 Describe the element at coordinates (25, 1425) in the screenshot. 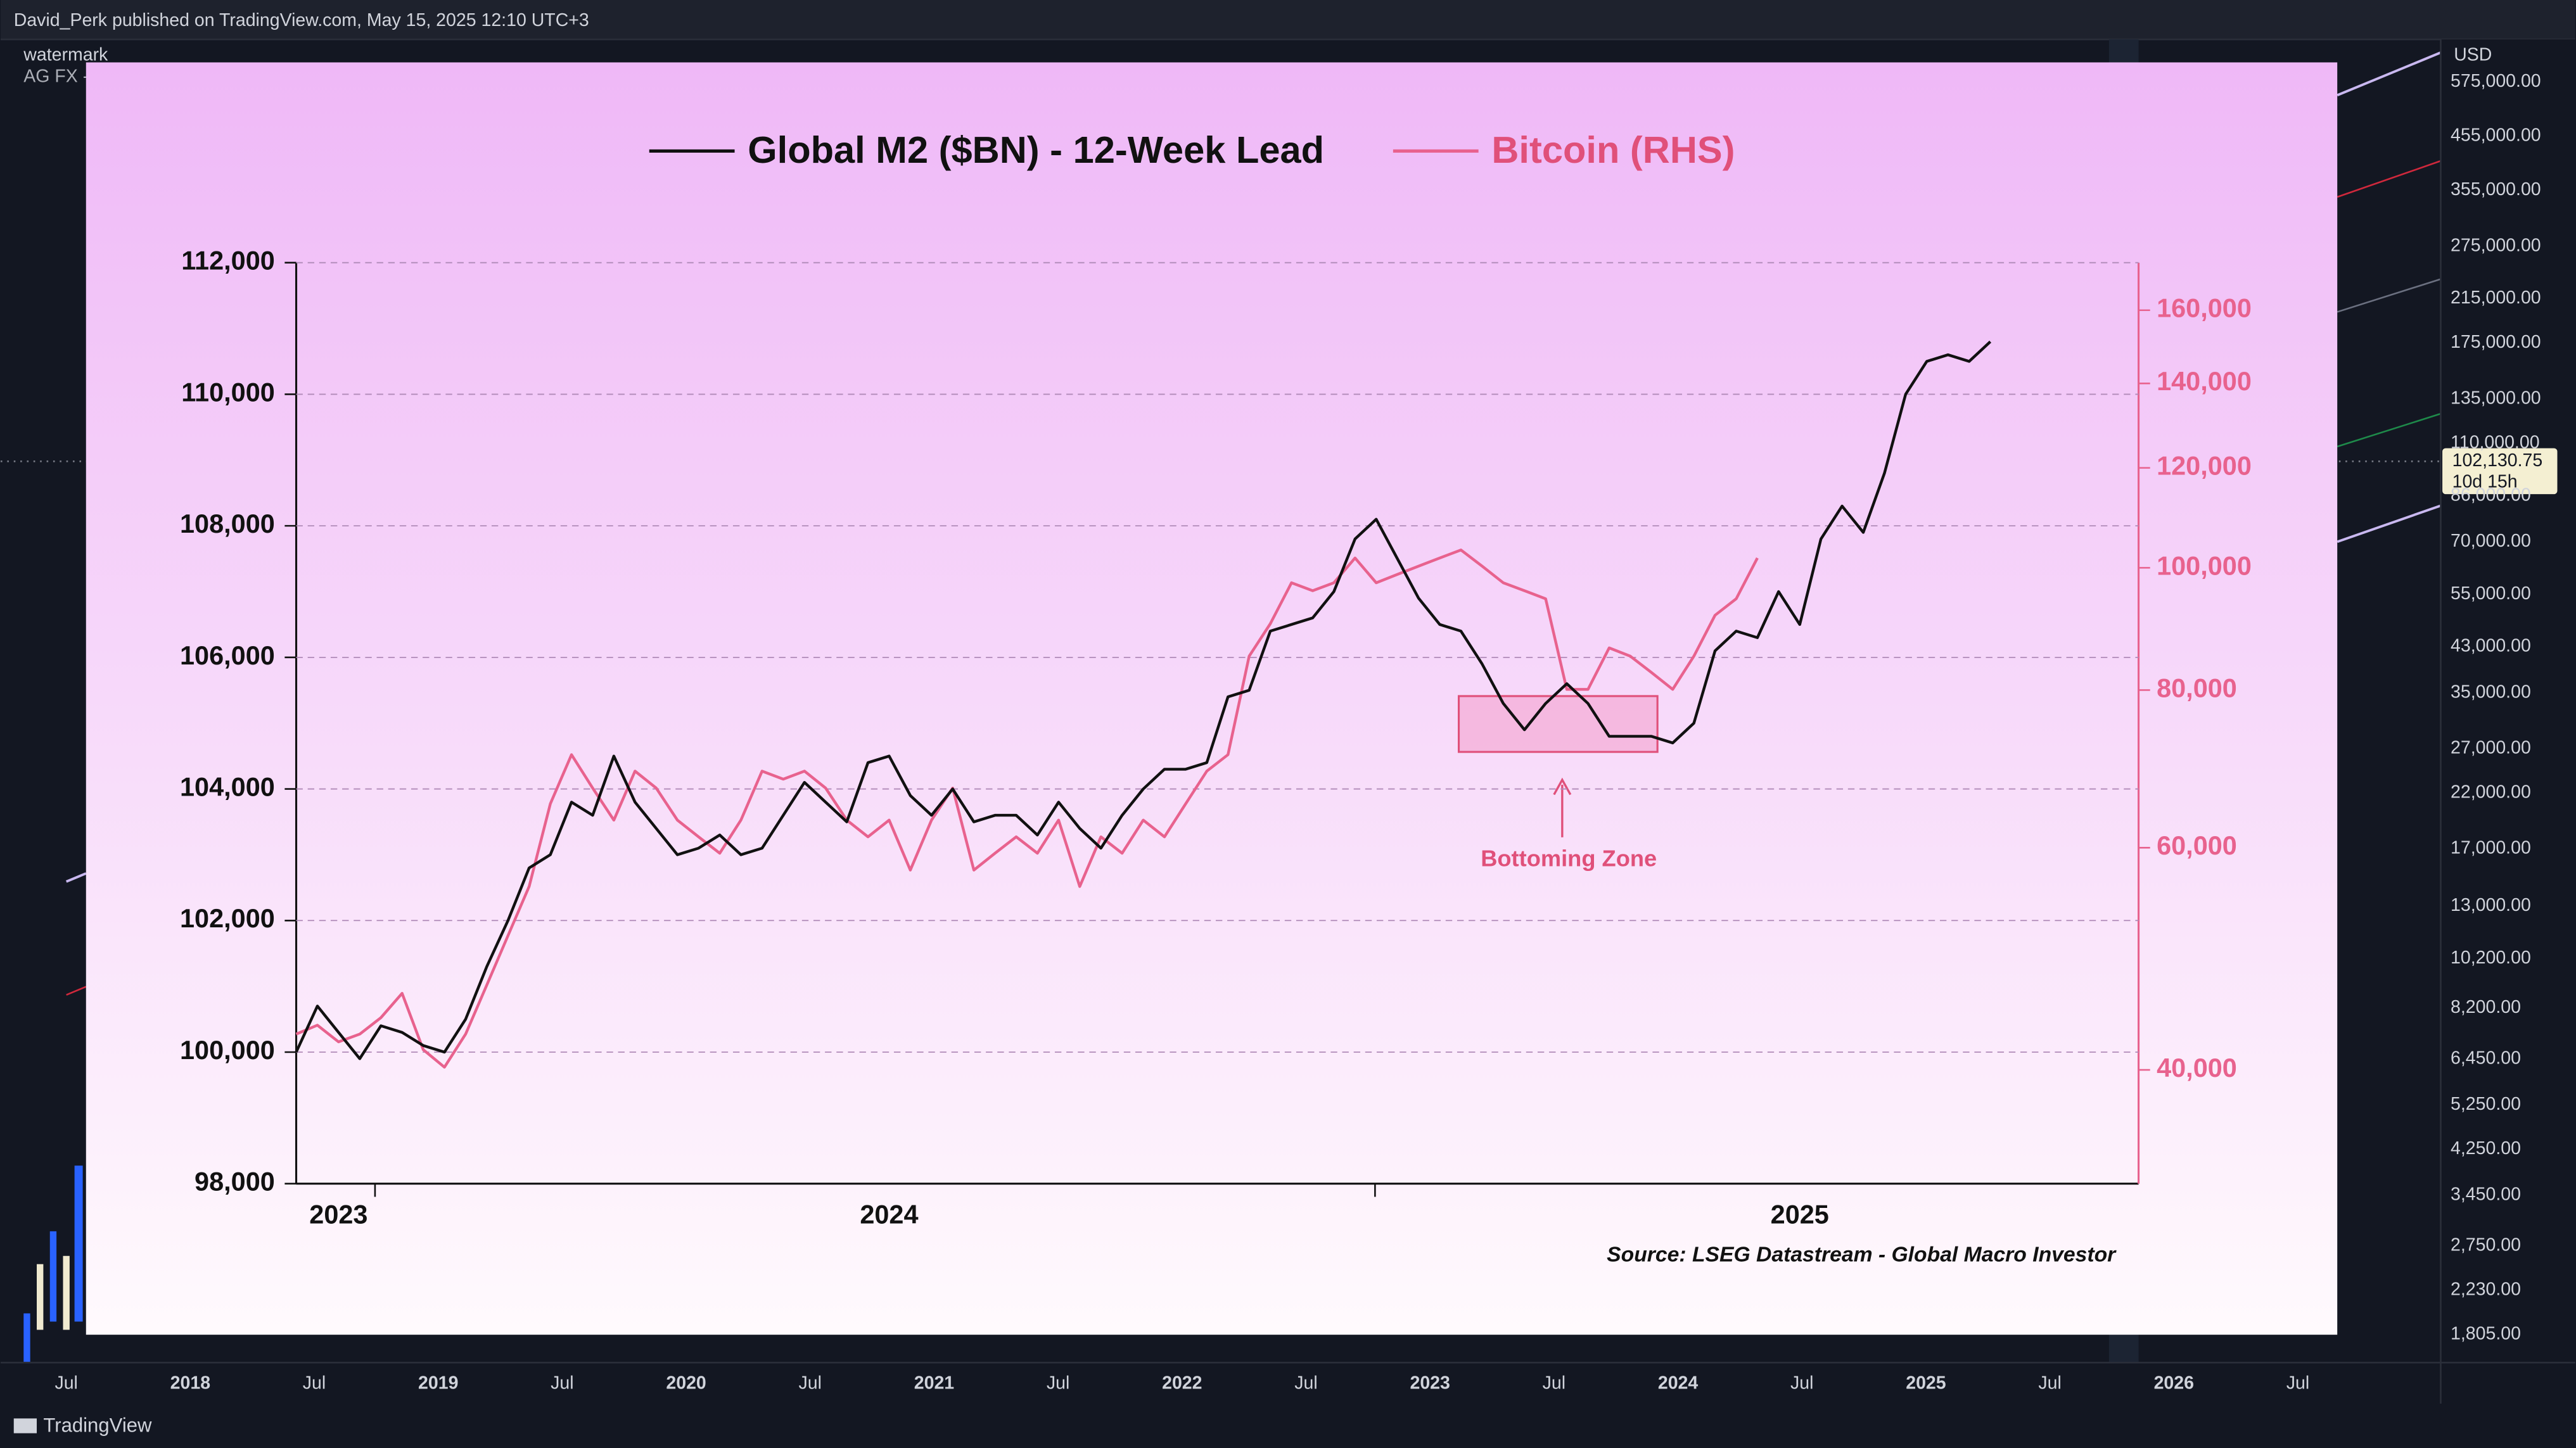

I see `brand-logo` at that location.